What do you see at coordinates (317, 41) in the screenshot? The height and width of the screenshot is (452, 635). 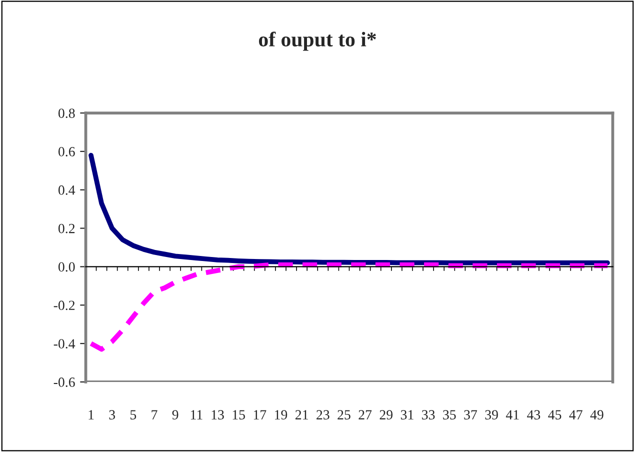 I see `chart-title: of ouput to i*` at bounding box center [317, 41].